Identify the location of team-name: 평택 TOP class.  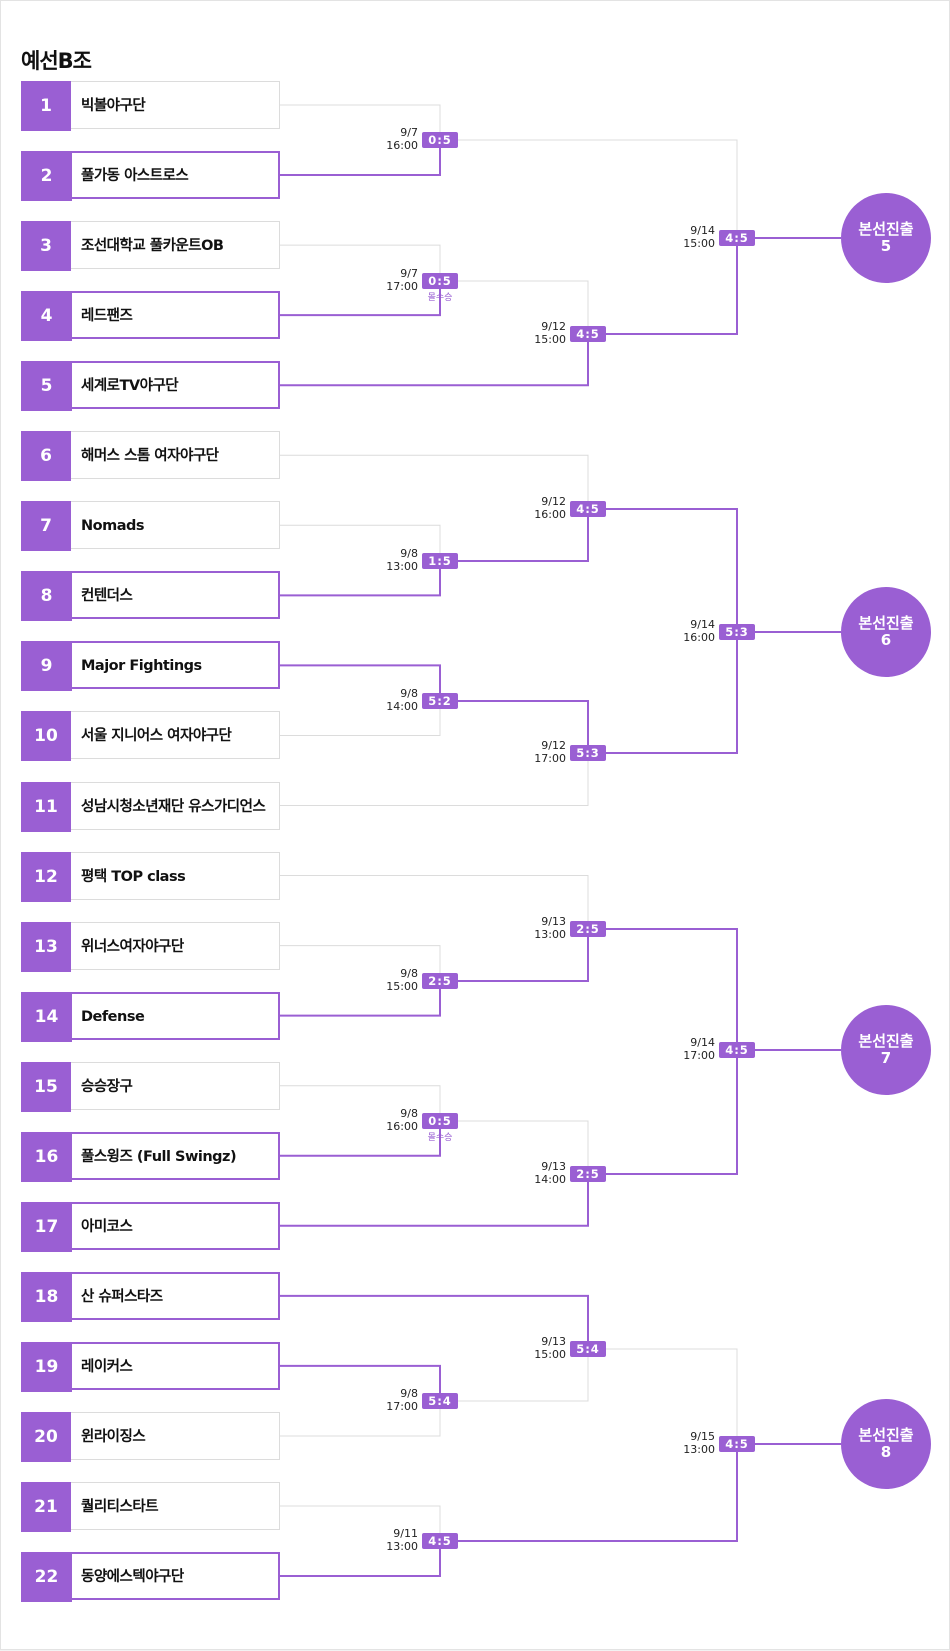
(133, 876).